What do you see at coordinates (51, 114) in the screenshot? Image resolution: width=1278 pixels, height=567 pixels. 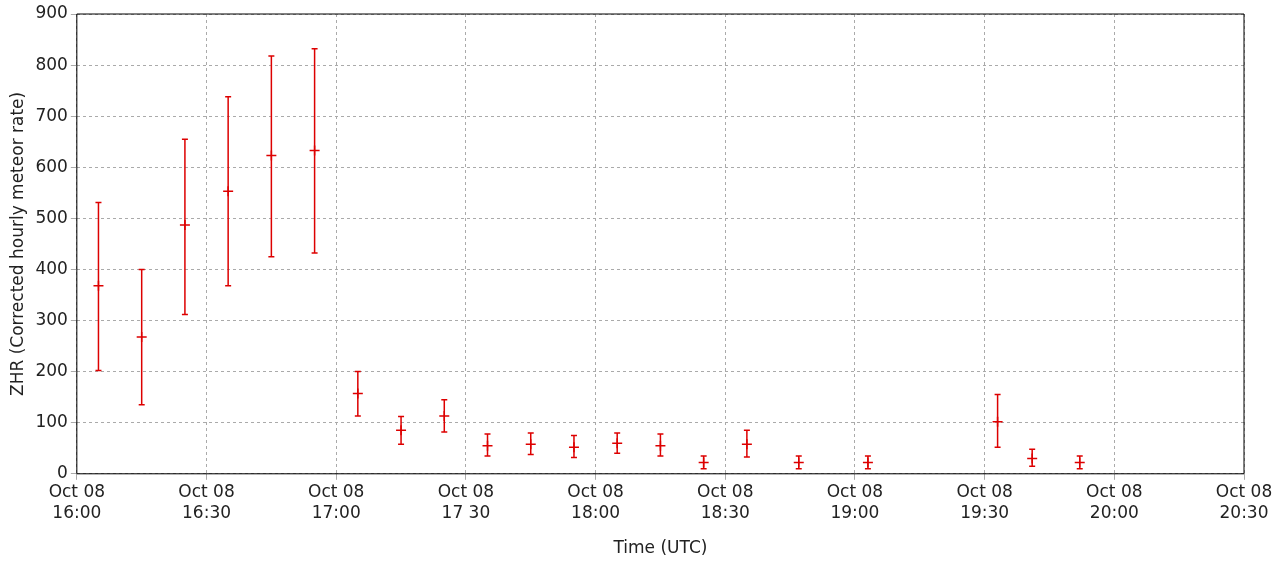 I see `y-tick-label: 700` at bounding box center [51, 114].